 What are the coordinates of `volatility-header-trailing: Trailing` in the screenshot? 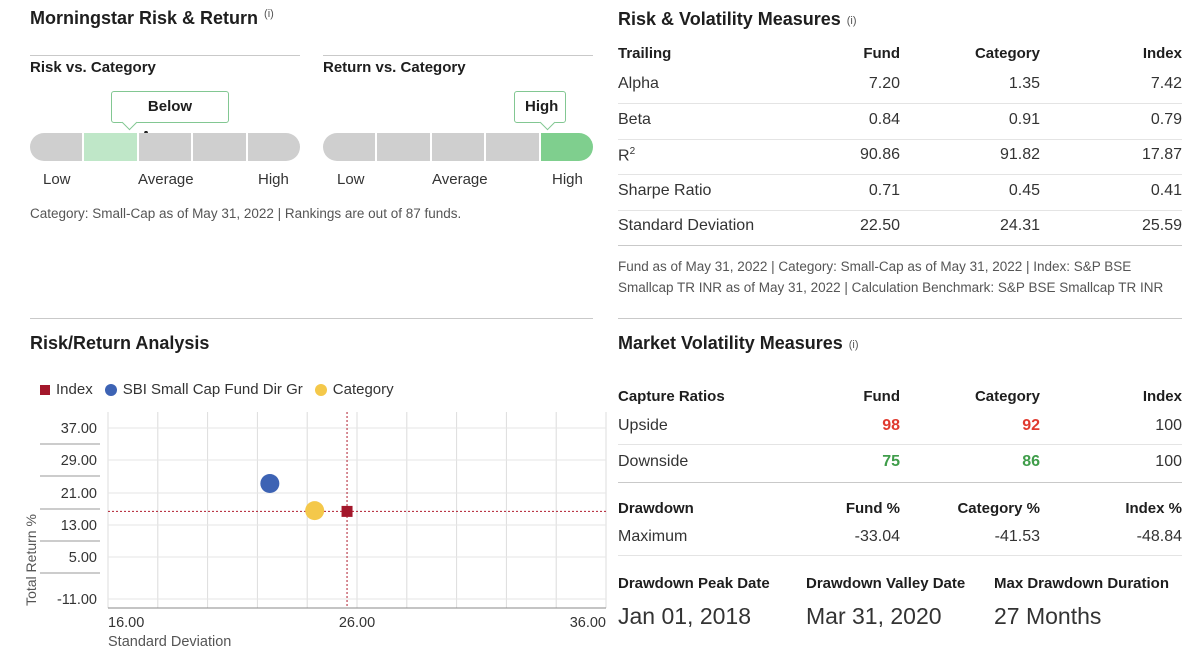 It's located at (645, 53).